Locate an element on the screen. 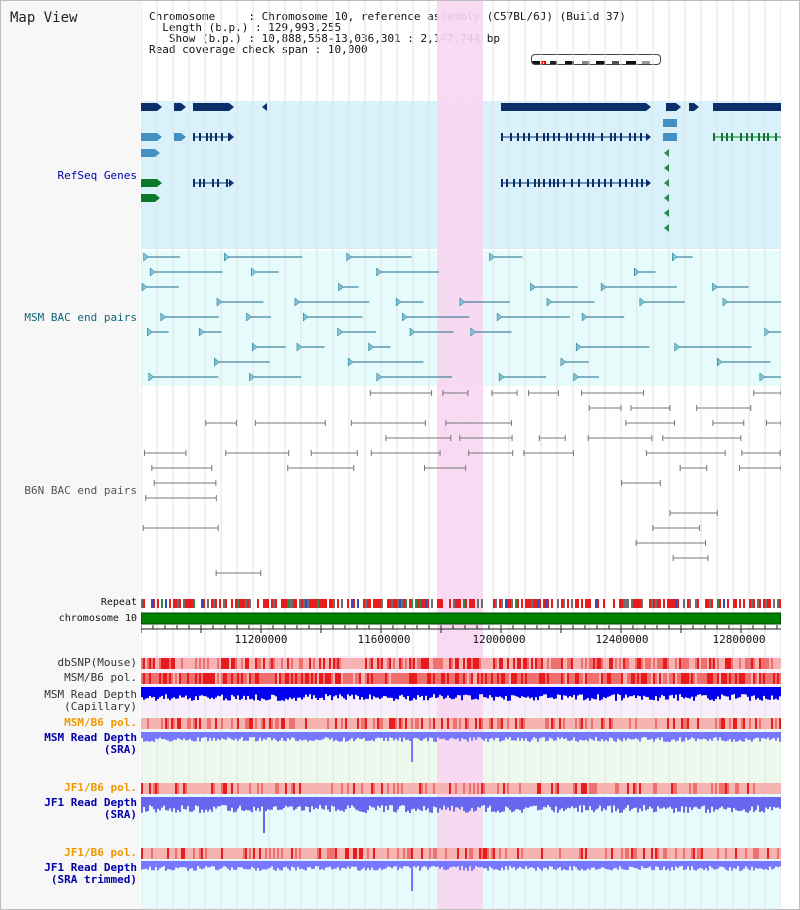  selected-region-highlight is located at coordinates (460, 455).